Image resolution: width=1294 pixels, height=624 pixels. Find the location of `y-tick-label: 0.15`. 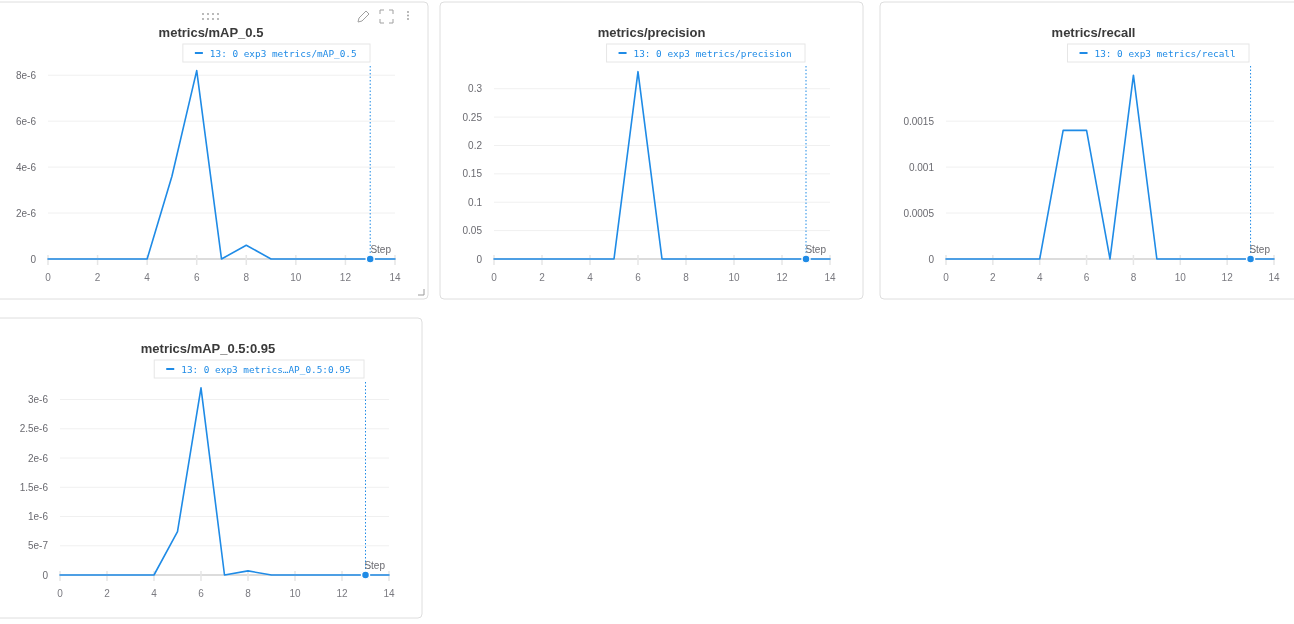

y-tick-label: 0.15 is located at coordinates (472, 174).